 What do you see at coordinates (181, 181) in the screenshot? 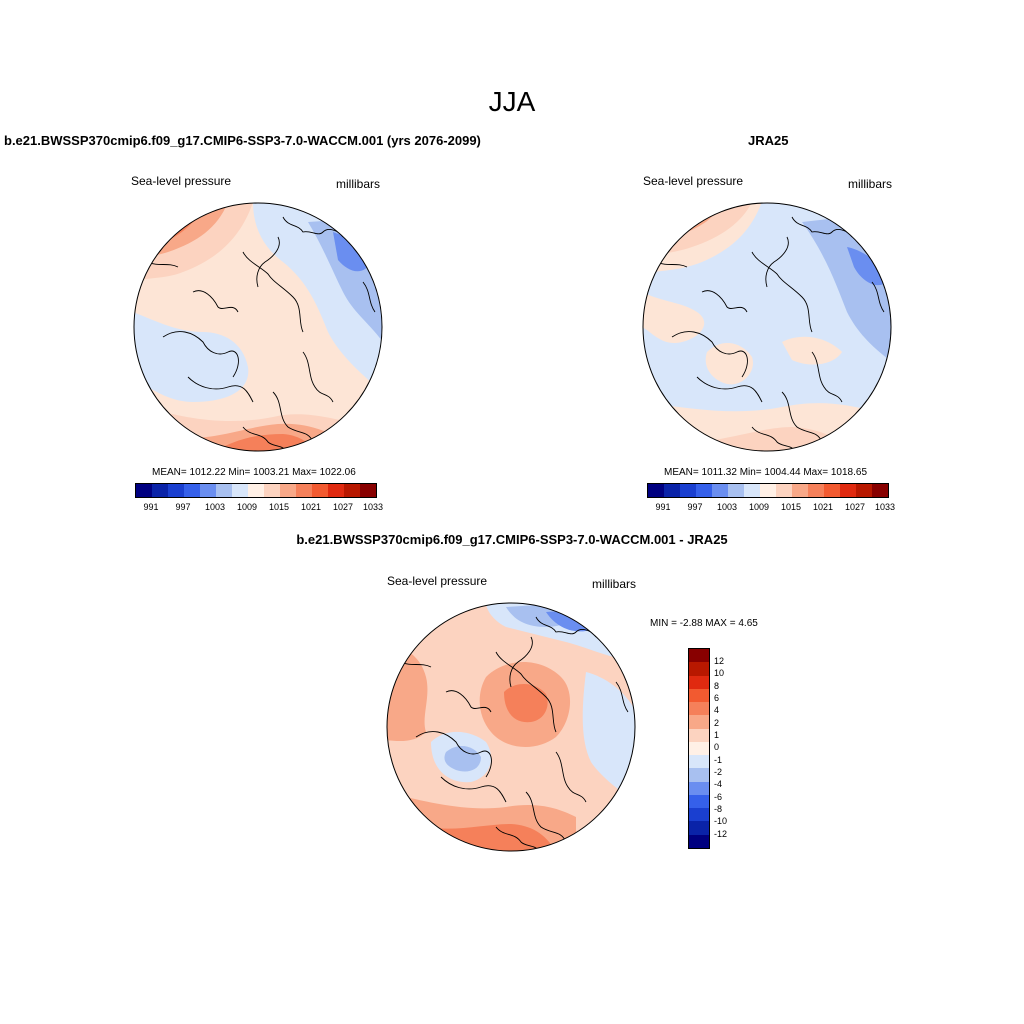
I see `panel1-variable-label: Sea-level pressure` at bounding box center [181, 181].